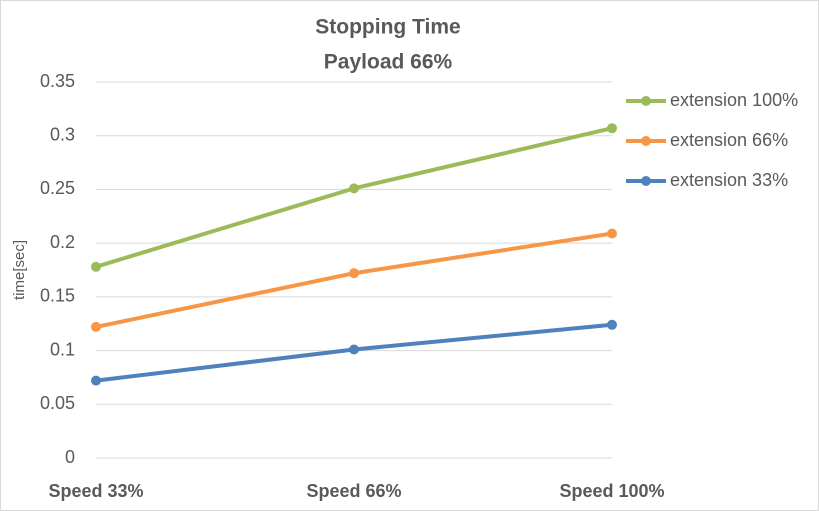  What do you see at coordinates (70, 457) in the screenshot?
I see `y-tick-label: 0` at bounding box center [70, 457].